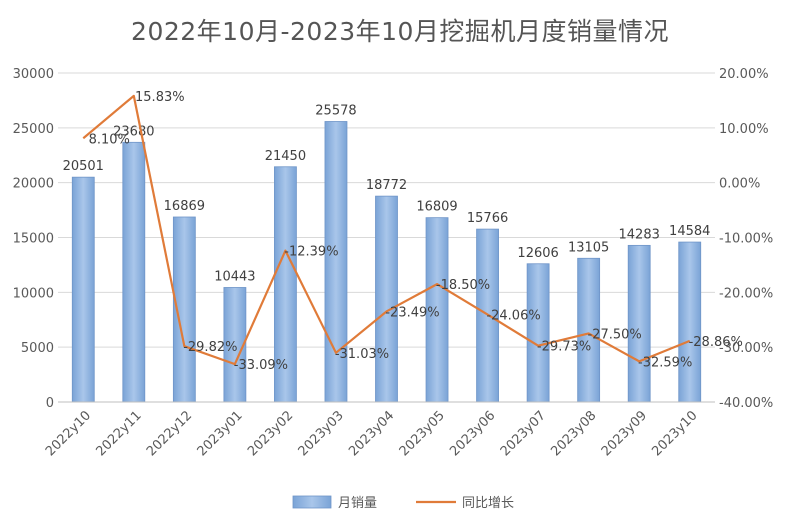 This screenshot has width=800, height=531. I want to click on x-tick-label: 2023y01, so click(220, 433).